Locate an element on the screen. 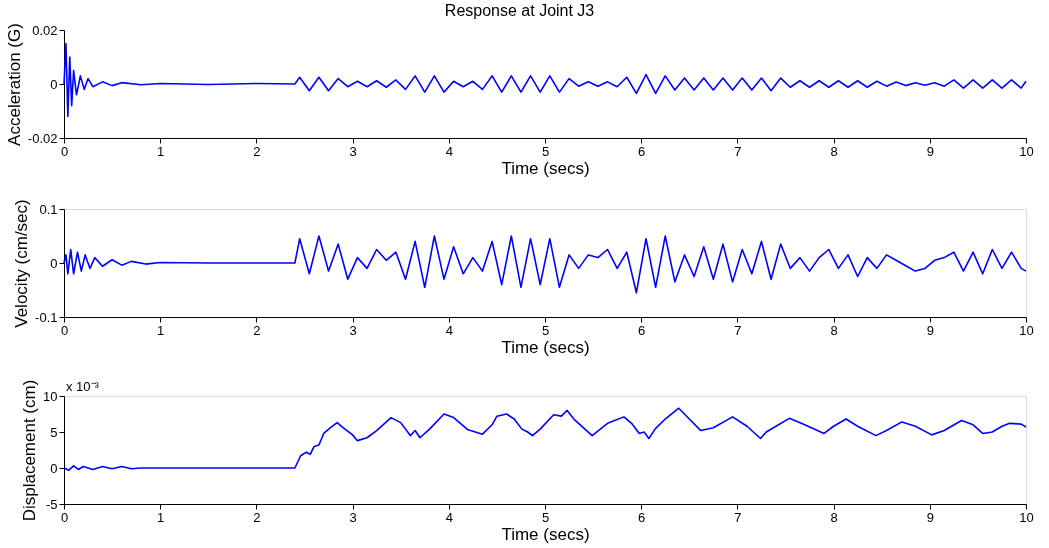 The width and height of the screenshot is (1049, 548). chart-title: Response at Joint J3 is located at coordinates (519, 10).